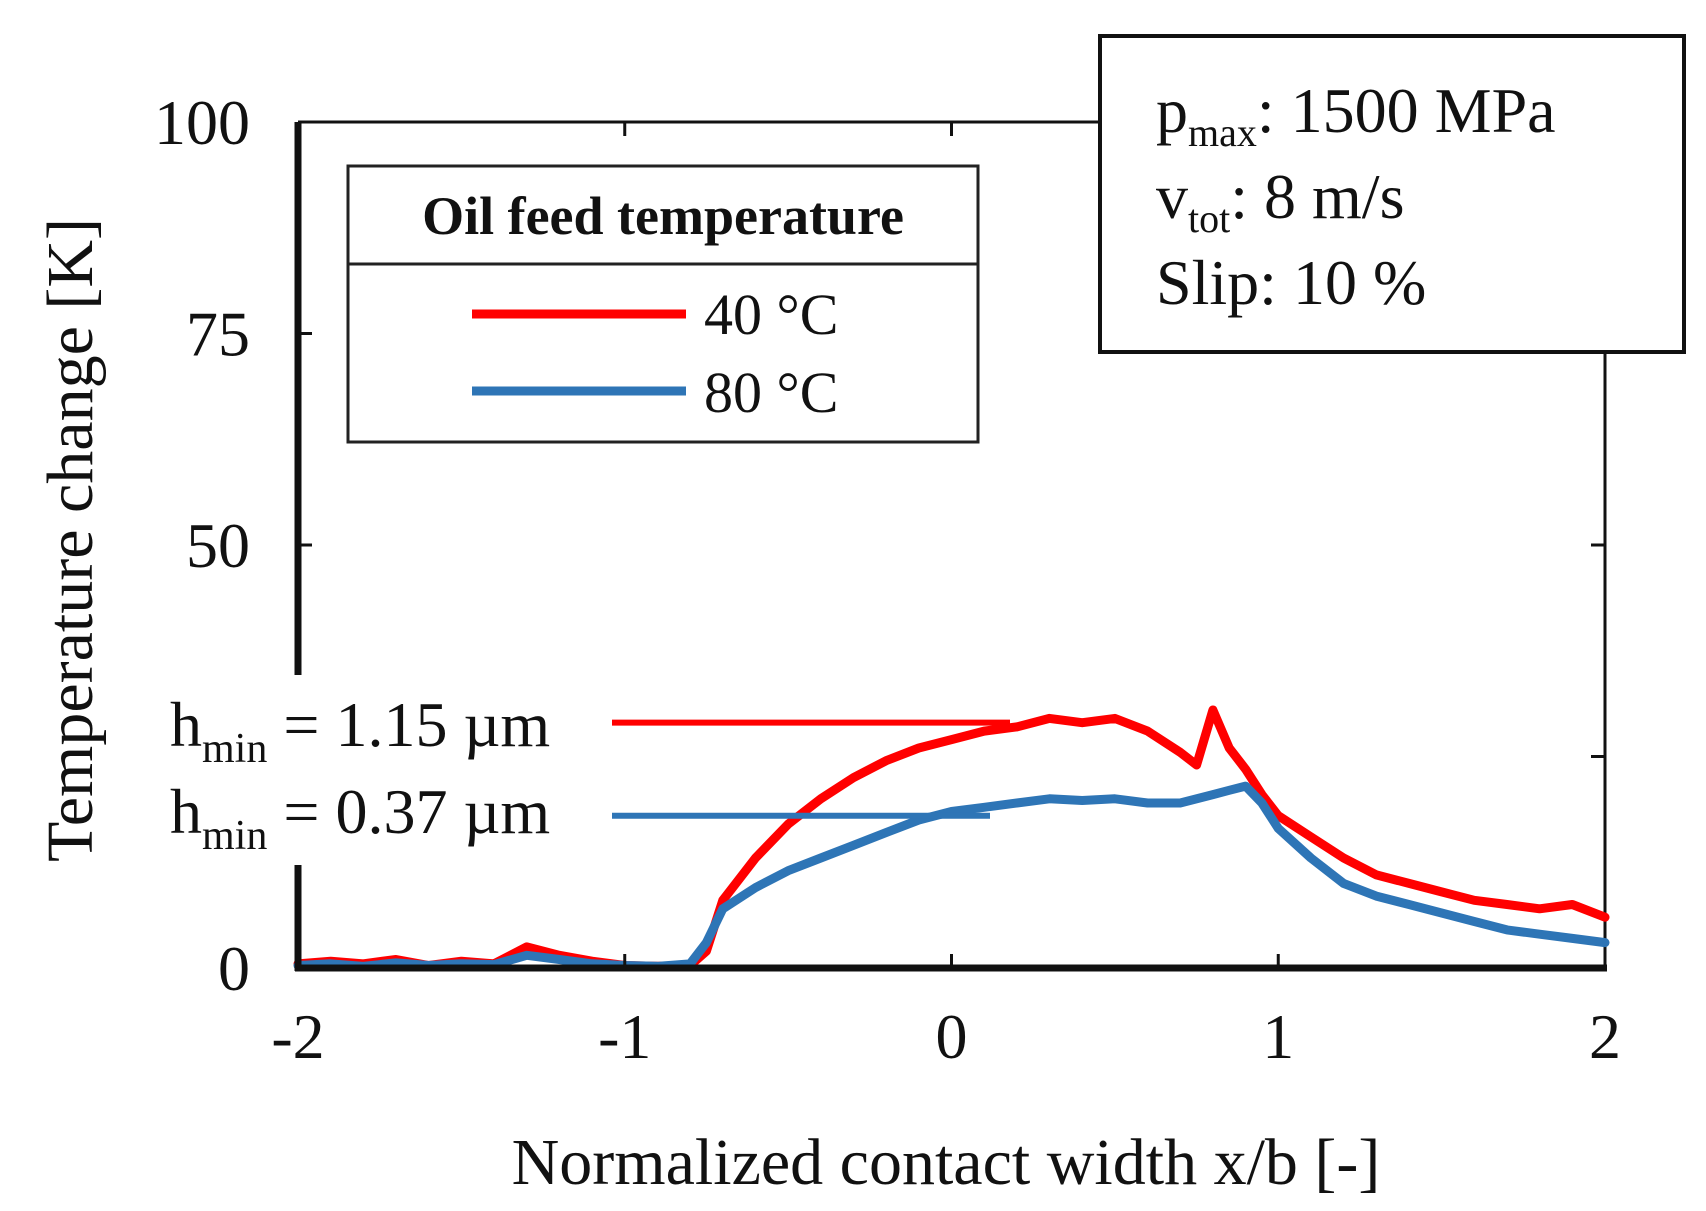 The width and height of the screenshot is (1706, 1211). I want to click on hmin-label-80c: hmin = 0.37 µm, so click(360, 817).